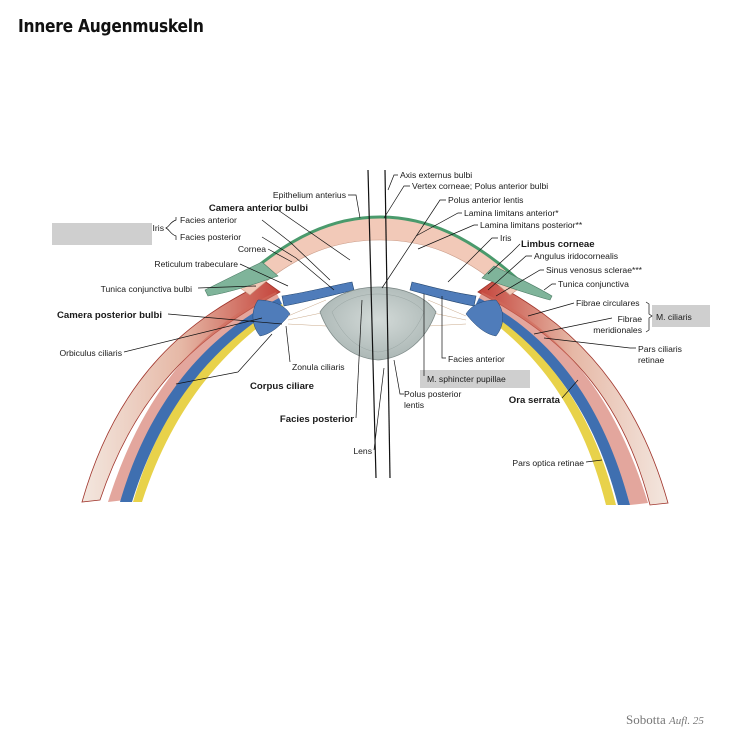 This screenshot has width=742, height=742. What do you see at coordinates (593, 284) in the screenshot?
I see `label-tunica-right: Tunica conjunctiva` at bounding box center [593, 284].